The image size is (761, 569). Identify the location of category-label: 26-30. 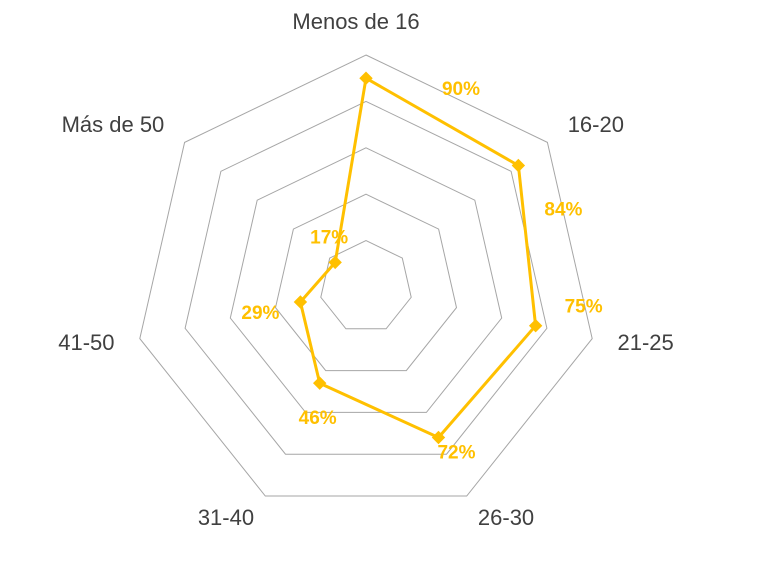
(506, 517).